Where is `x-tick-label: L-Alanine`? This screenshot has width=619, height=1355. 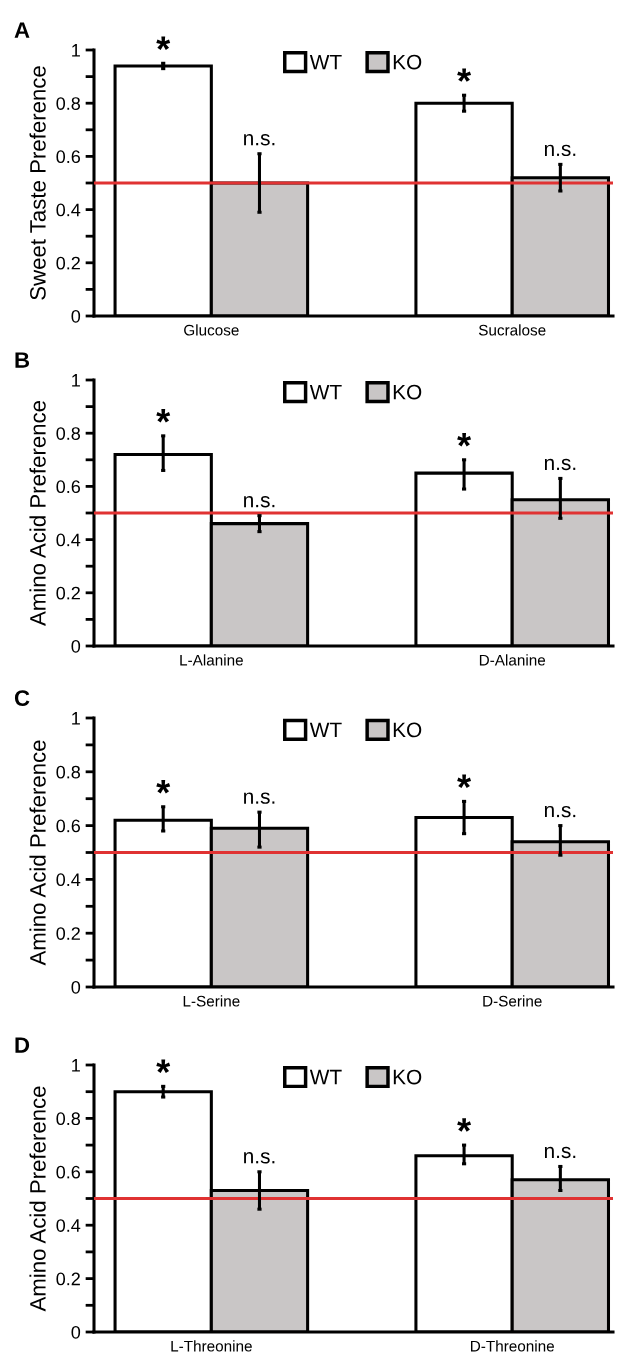
x-tick-label: L-Alanine is located at coordinates (211, 660).